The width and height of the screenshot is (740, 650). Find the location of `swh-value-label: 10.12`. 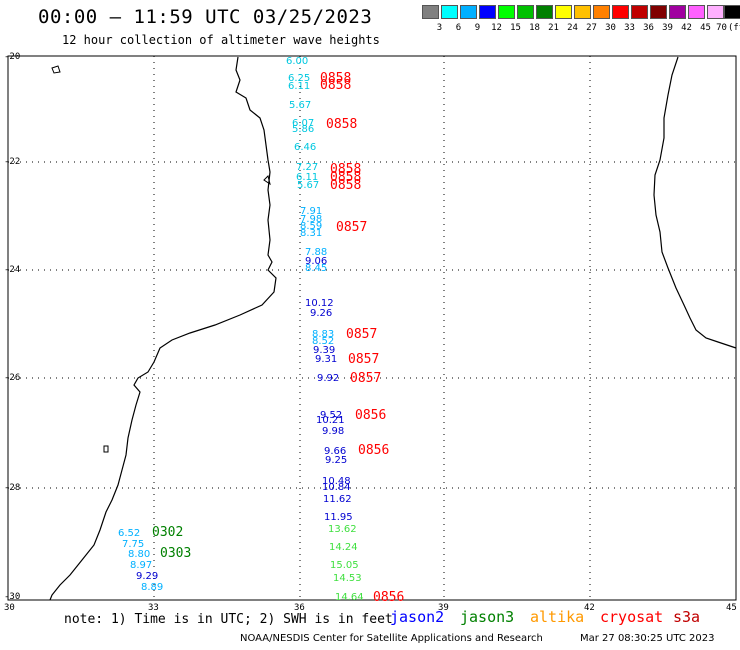

swh-value-label: 10.12 is located at coordinates (319, 303).